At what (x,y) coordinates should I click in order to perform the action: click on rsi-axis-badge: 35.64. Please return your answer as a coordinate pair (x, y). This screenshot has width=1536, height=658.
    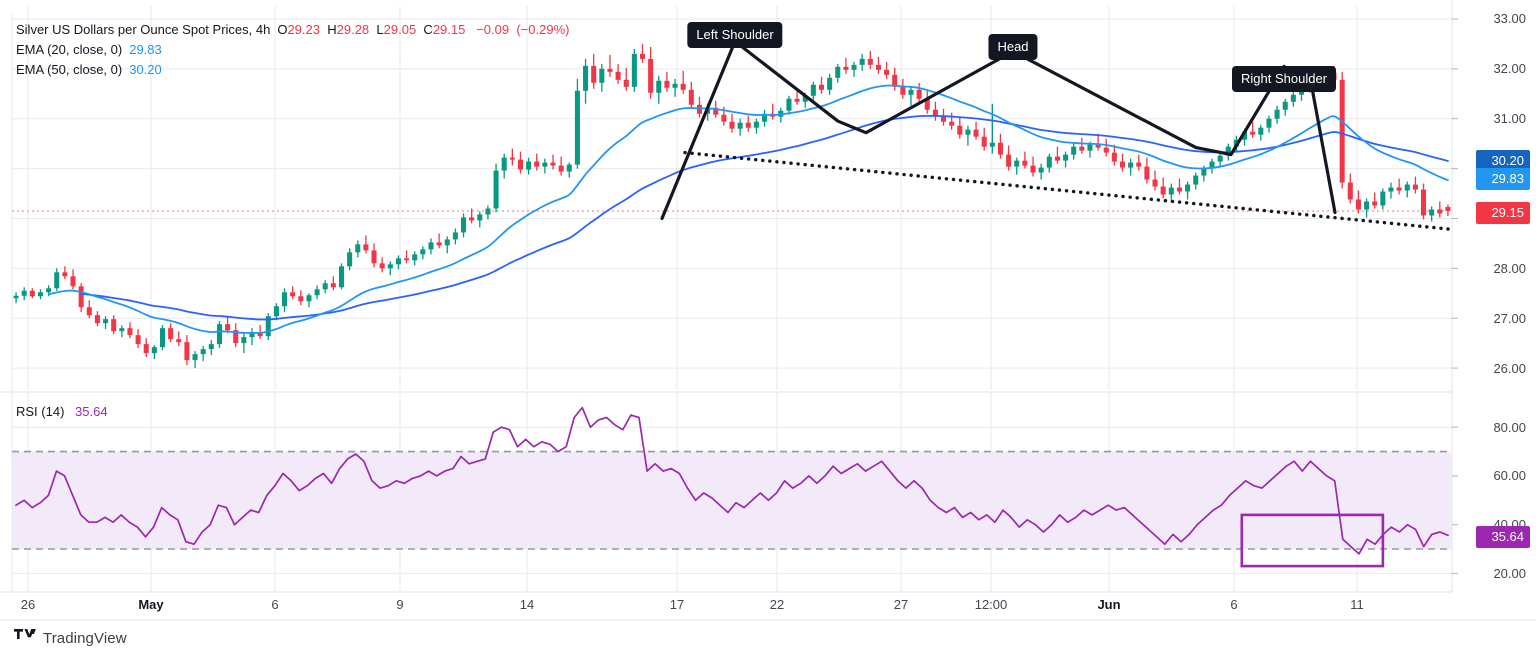
    Looking at the image, I should click on (1503, 537).